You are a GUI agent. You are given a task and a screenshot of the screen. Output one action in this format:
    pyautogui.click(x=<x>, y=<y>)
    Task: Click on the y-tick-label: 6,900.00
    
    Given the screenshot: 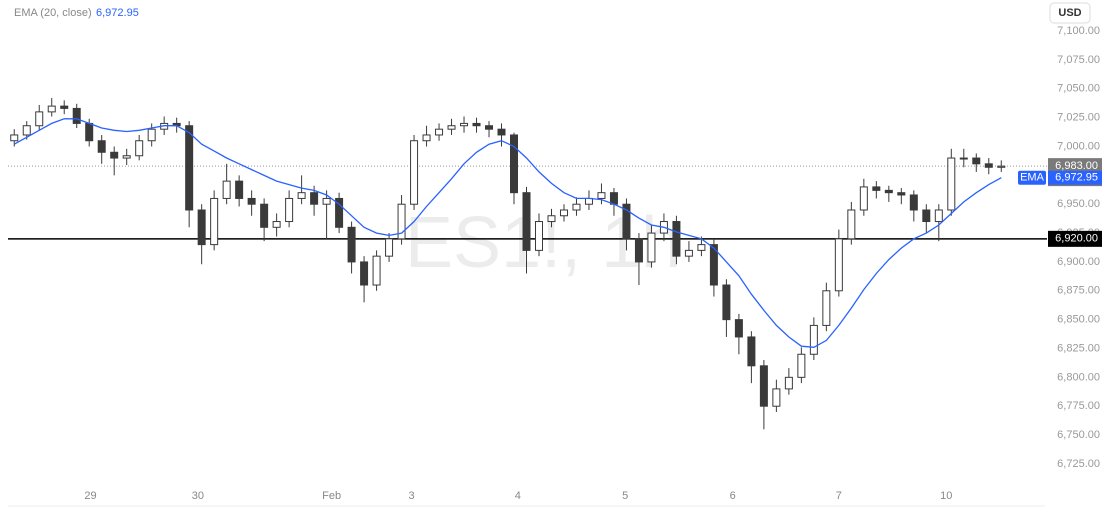 What is the action you would take?
    pyautogui.click(x=1078, y=262)
    